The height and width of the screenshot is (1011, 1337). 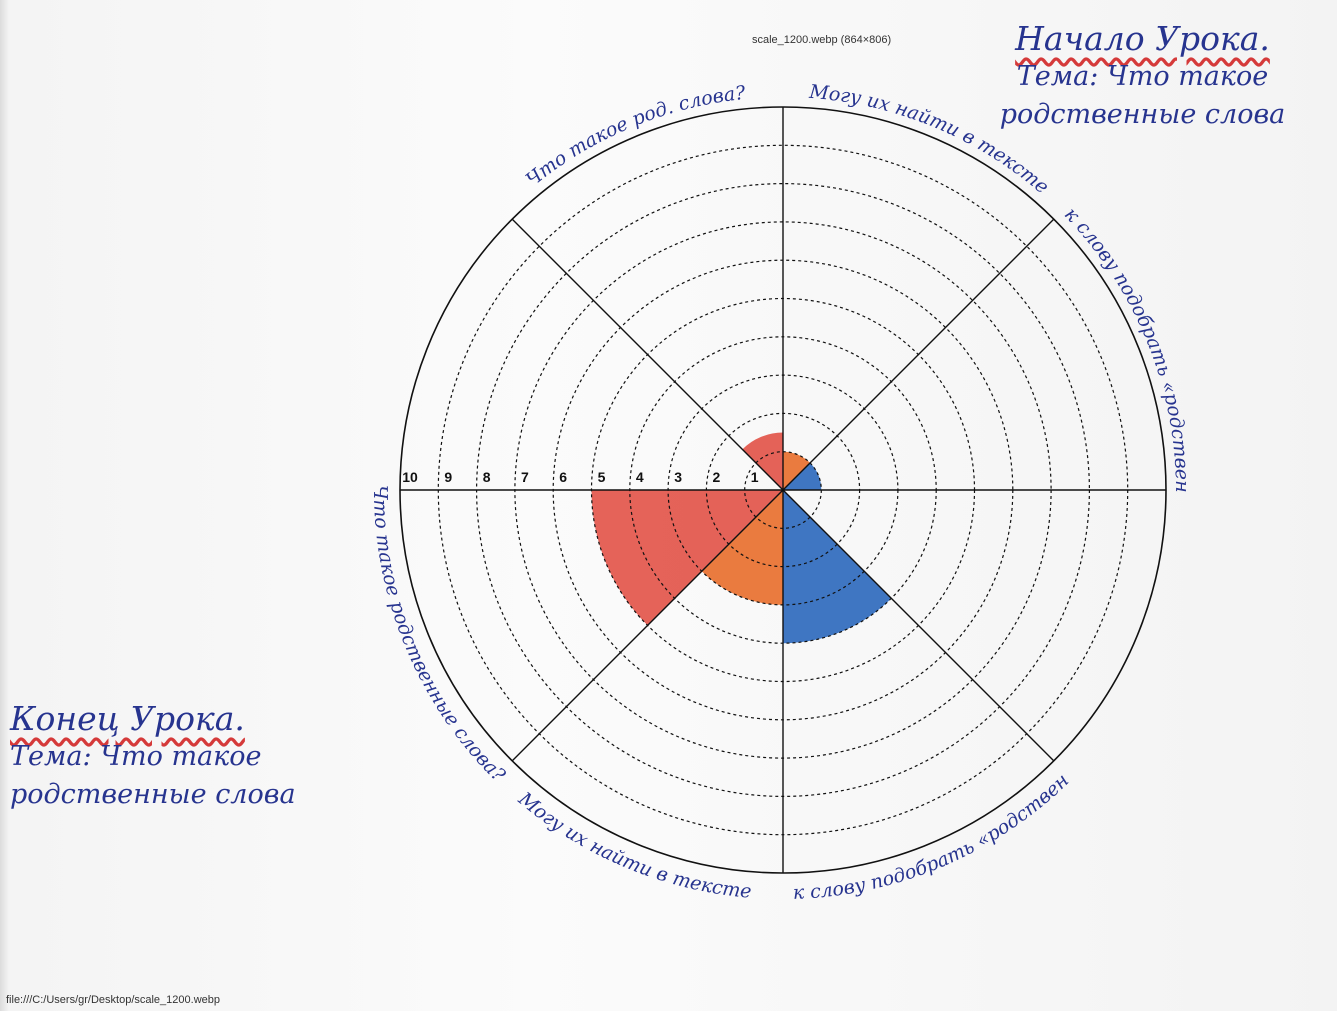 I want to click on sector-label: Что такое родственные слова?, so click(x=439, y=636).